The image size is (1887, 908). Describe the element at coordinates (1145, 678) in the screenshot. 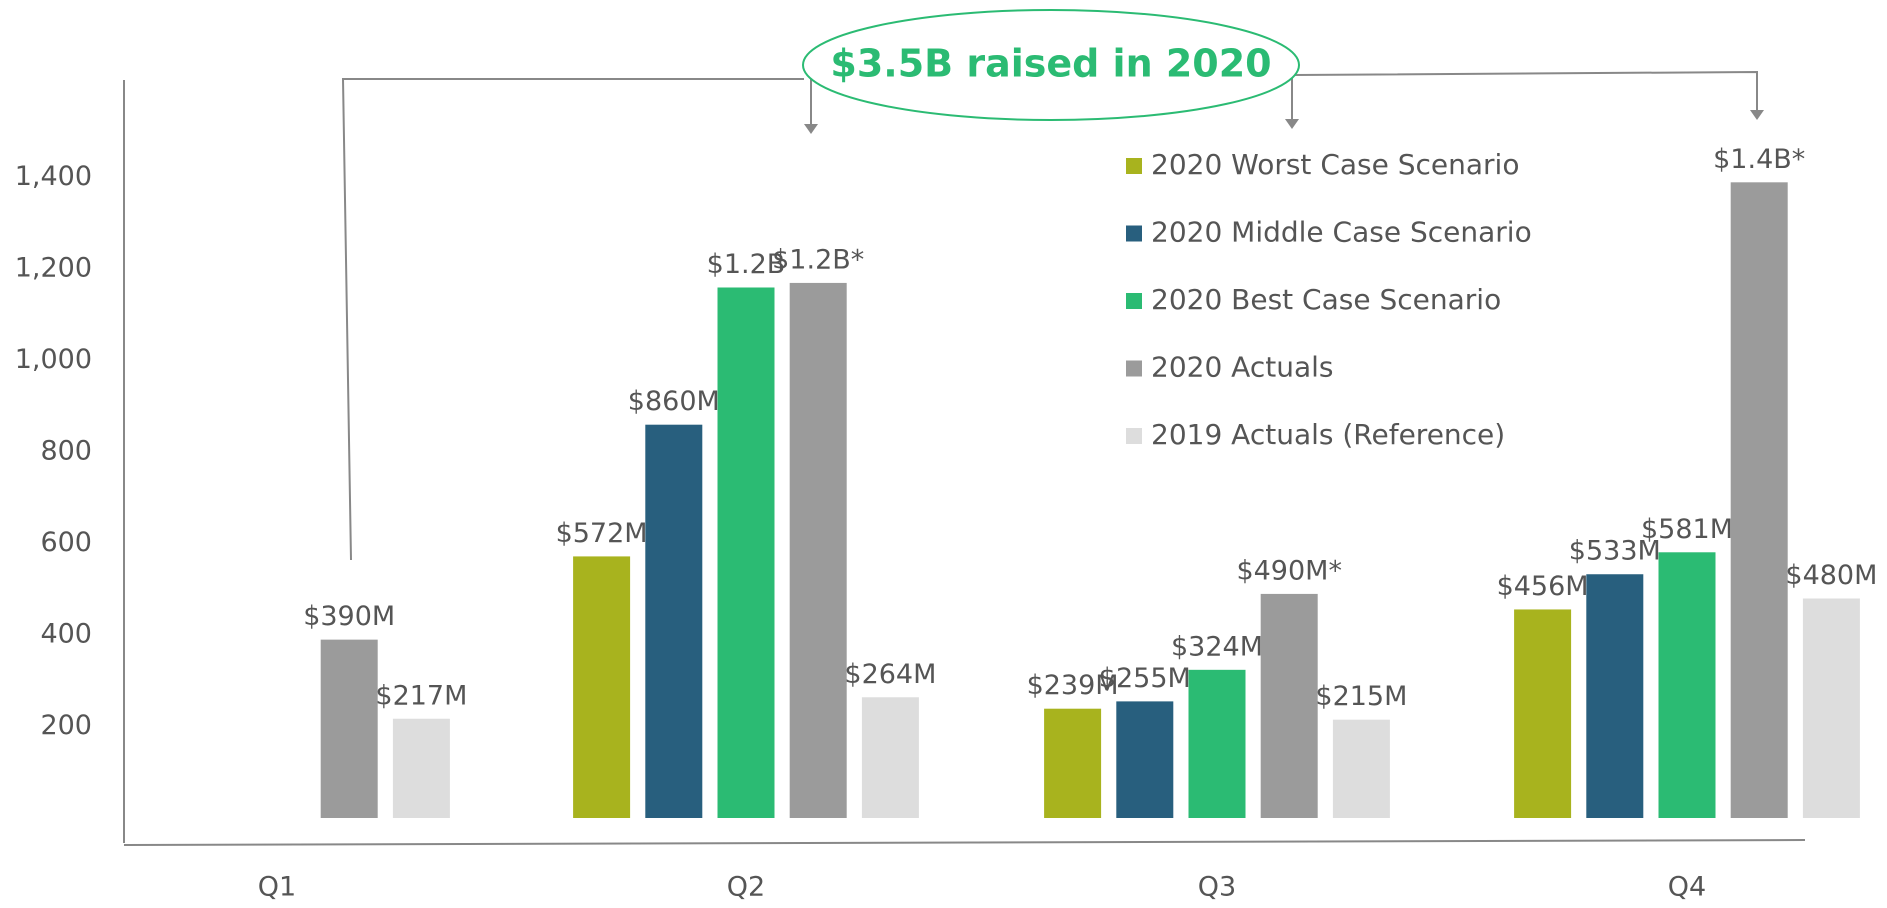

I see `data-label: $255M` at that location.